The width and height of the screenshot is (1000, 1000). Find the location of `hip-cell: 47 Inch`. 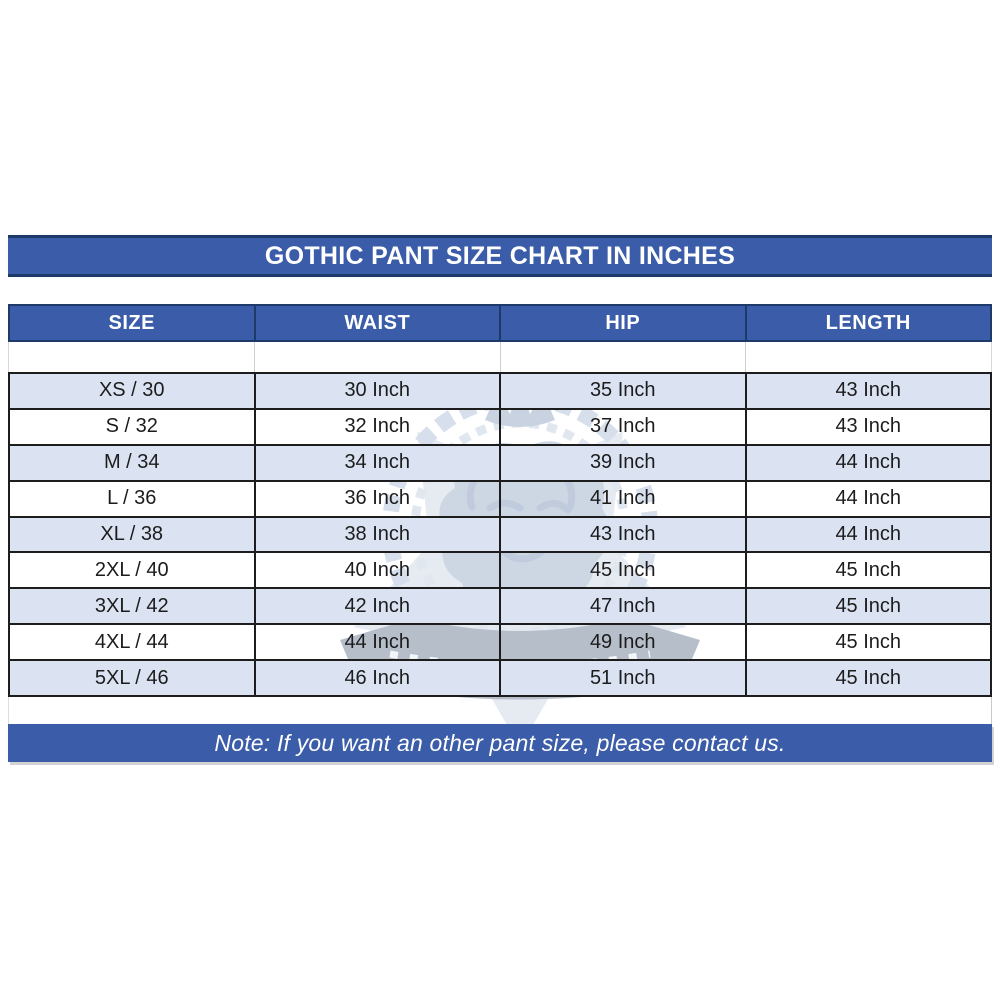

hip-cell: 47 Inch is located at coordinates (624, 606).